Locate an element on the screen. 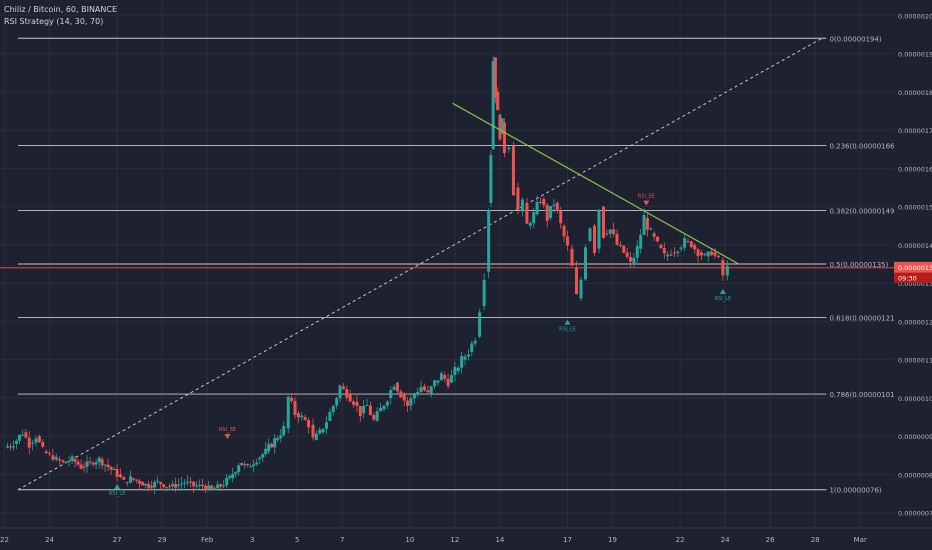  time-axis: 22 24 27 29 Feb 3 5 7 10 12 14 17 19 22 24 26 28 Mar is located at coordinates (466, 538).